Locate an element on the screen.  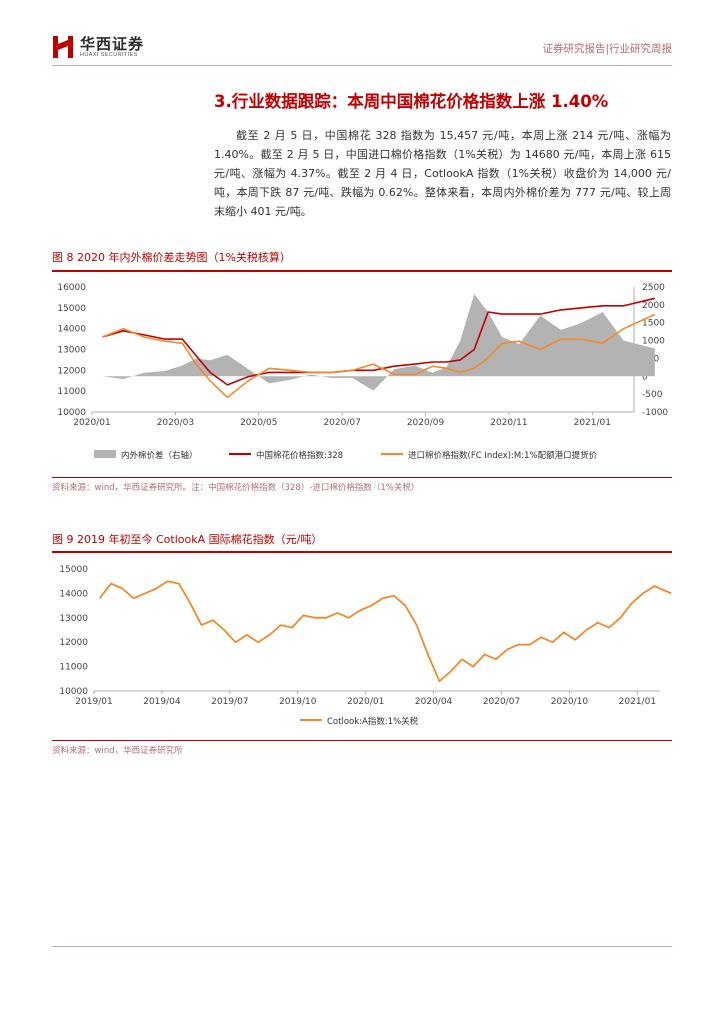
x-tick-label: 2019/04 is located at coordinates (162, 702).